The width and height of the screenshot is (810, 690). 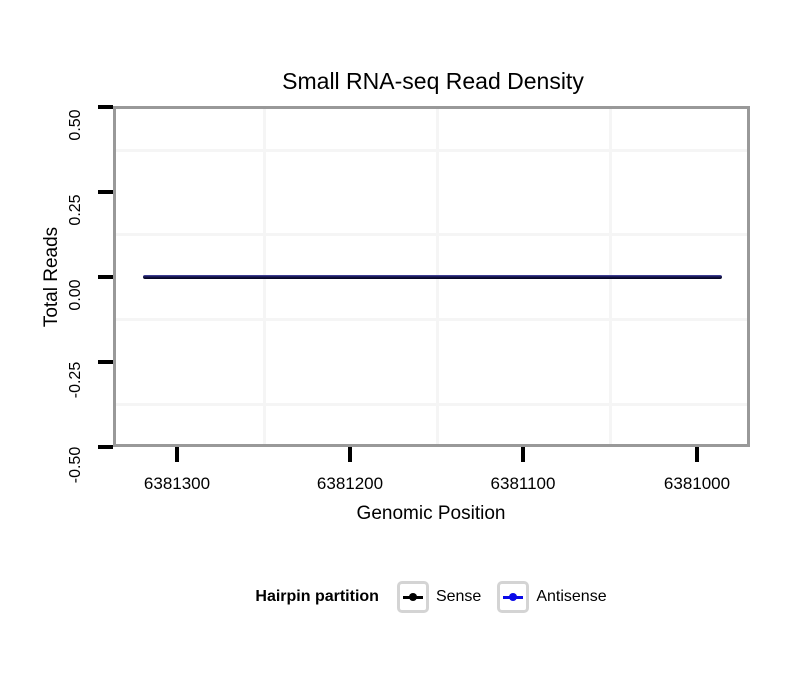 I want to click on legend-key-sense, so click(x=412, y=597).